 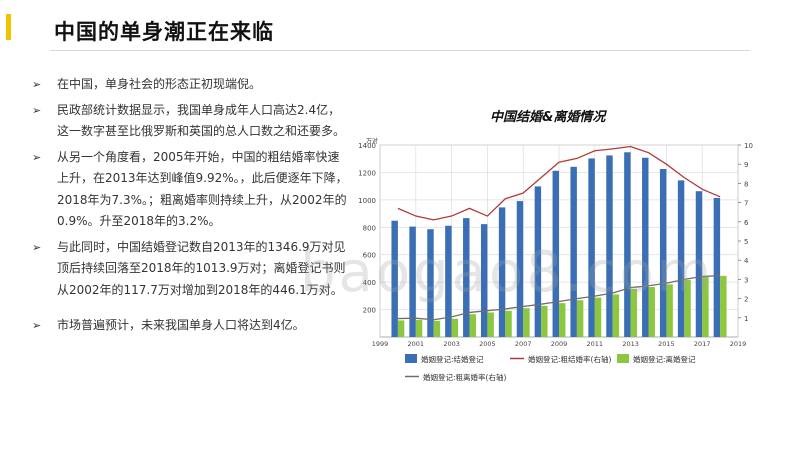 I want to click on y-left-tick-label: 400, so click(x=369, y=283).